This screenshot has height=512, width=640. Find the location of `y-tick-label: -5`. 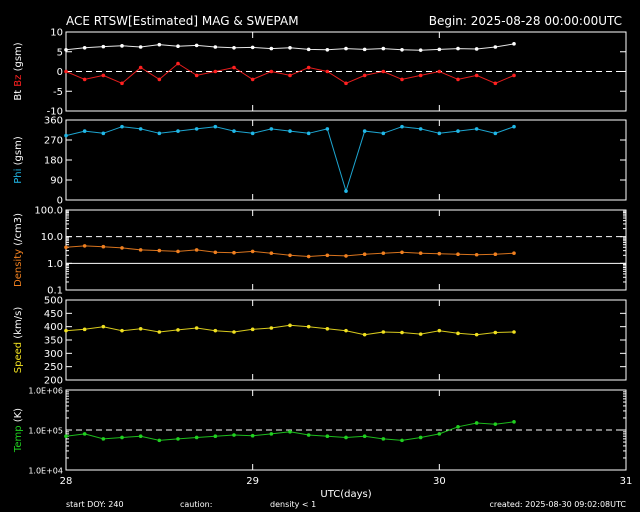

y-tick-label: -5 is located at coordinates (58, 92).